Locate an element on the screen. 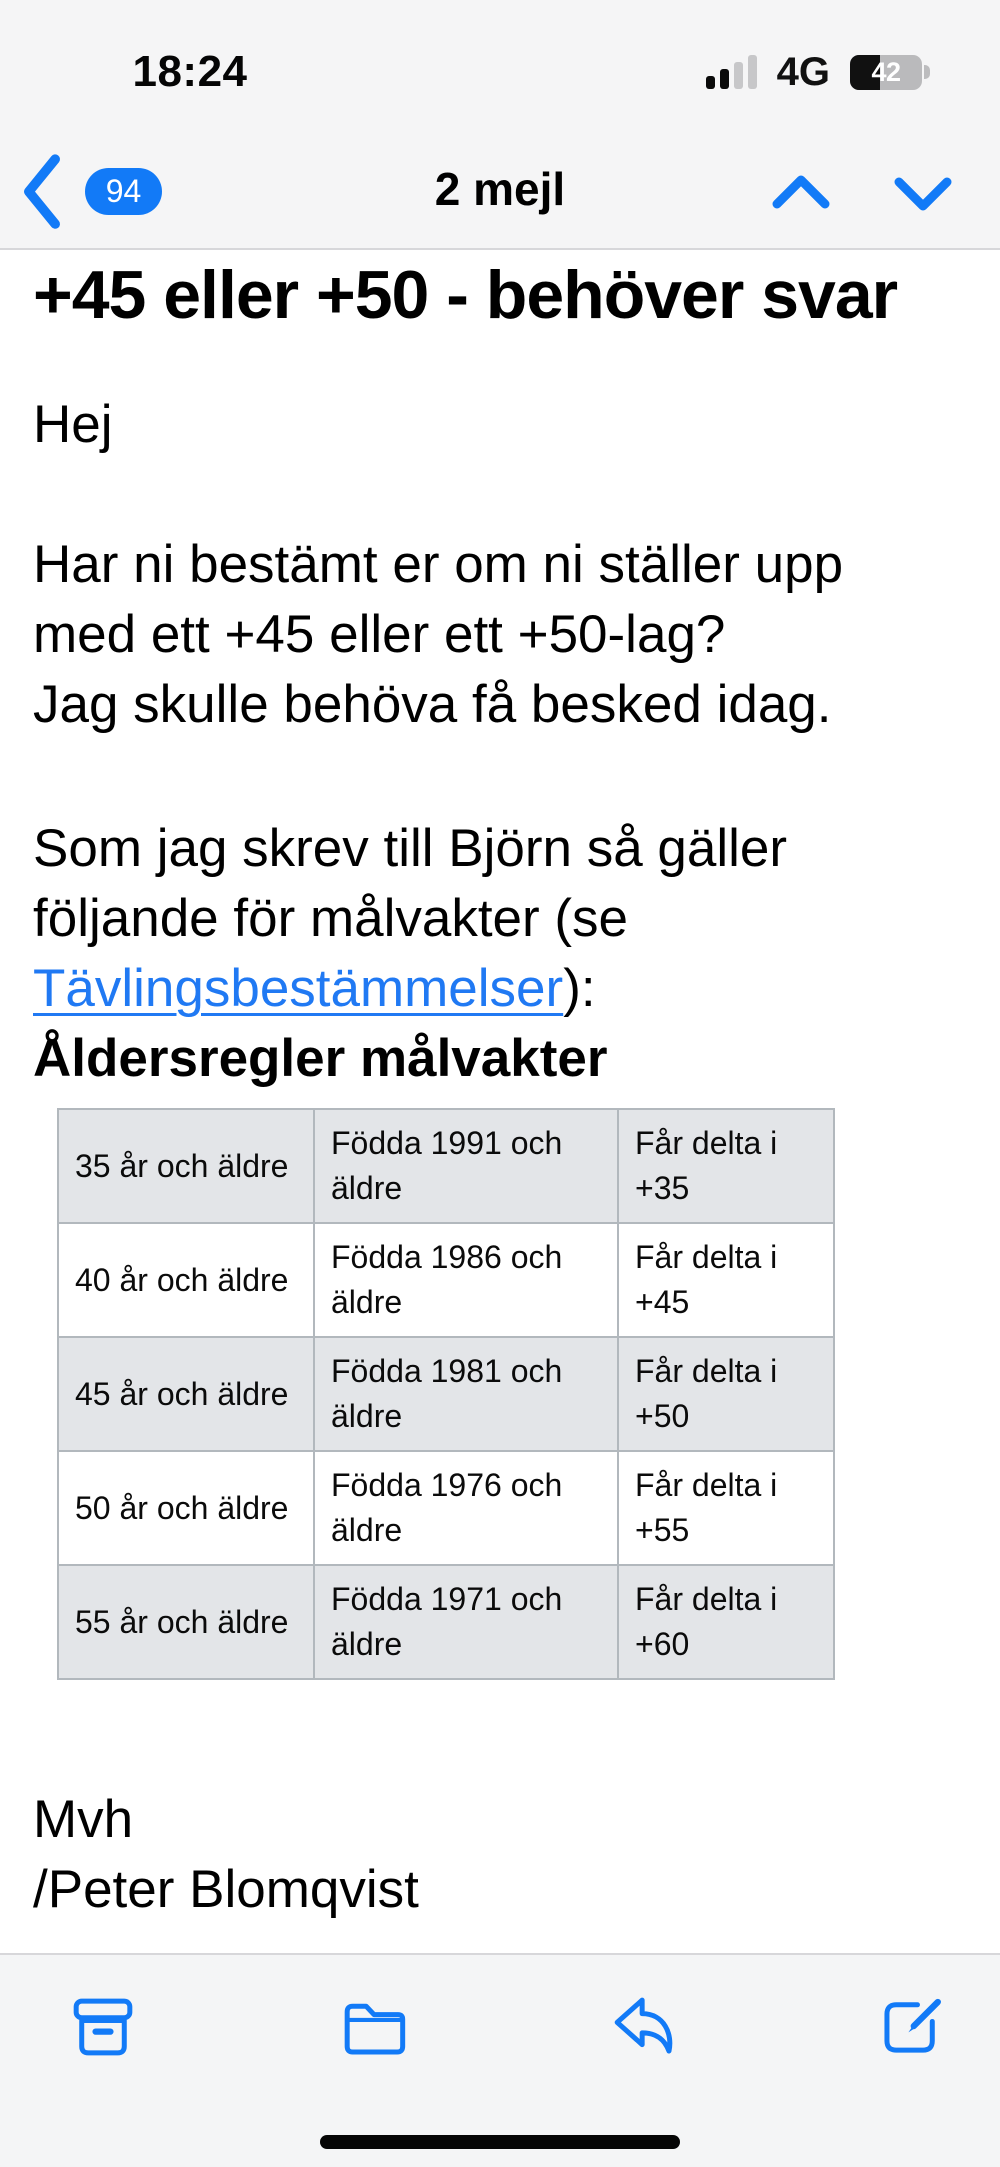 This screenshot has height=2167, width=1000. eligibility-cell: Får delta i +35 is located at coordinates (726, 1166).